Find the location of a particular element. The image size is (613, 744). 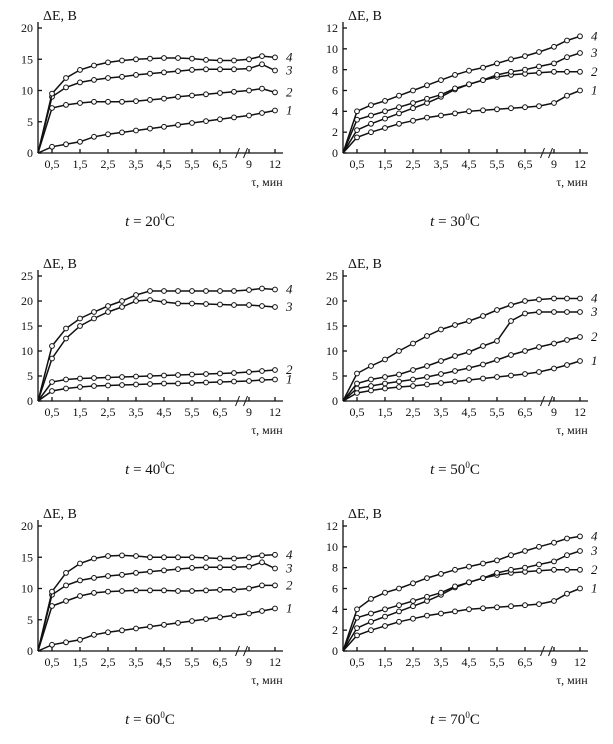

x-tick-label: 9 is located at coordinates (554, 164).